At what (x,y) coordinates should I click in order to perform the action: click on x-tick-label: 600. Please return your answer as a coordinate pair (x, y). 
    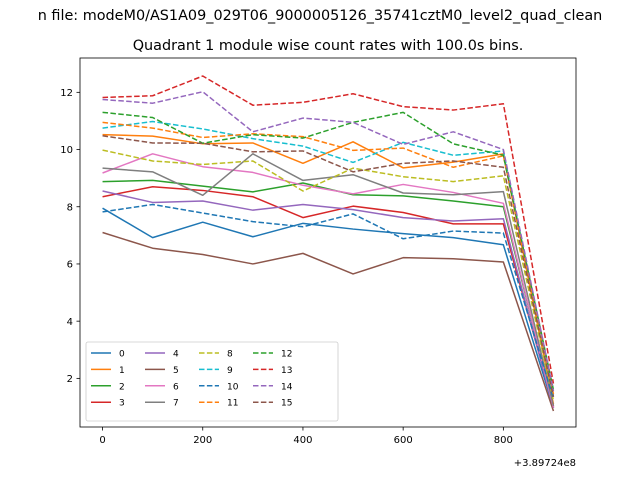
    Looking at the image, I should click on (403, 440).